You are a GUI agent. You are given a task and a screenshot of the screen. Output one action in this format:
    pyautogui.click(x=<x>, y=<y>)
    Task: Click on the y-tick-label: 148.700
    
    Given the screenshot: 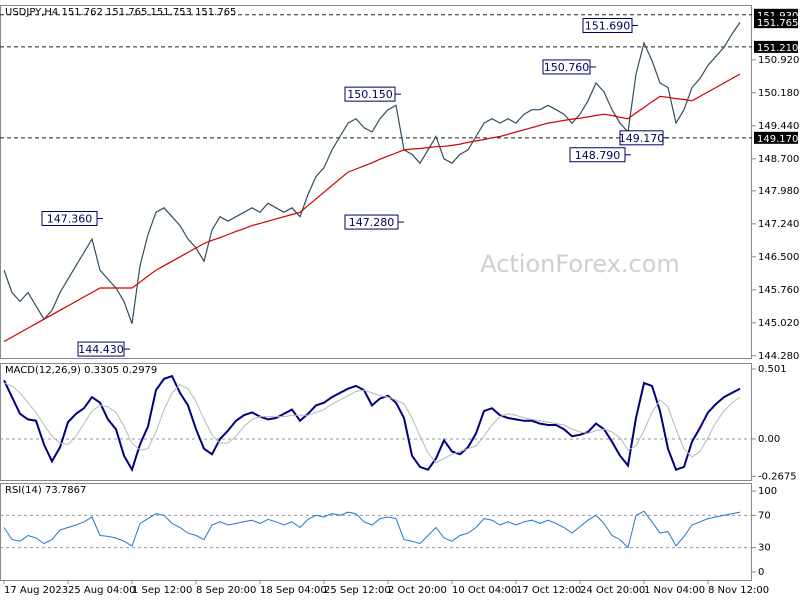 What is the action you would take?
    pyautogui.click(x=778, y=159)
    